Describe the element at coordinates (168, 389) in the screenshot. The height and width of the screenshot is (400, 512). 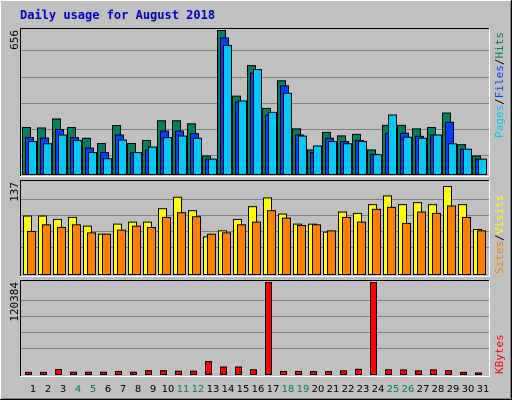
I see `x-tick-label: 10` at that location.